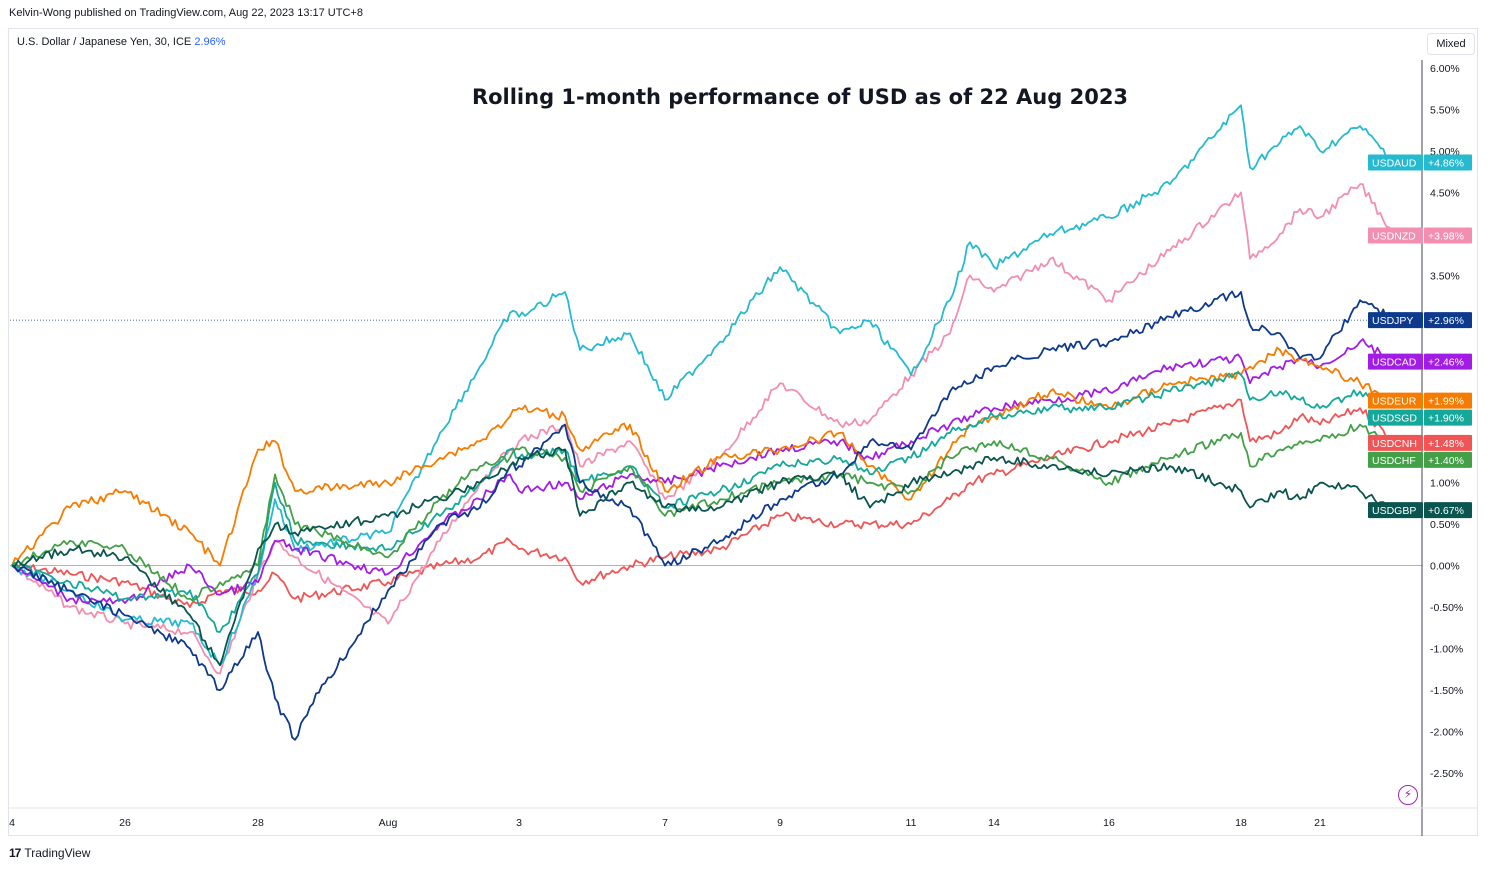  I want to click on series-name: USDCAD, so click(1394, 363).